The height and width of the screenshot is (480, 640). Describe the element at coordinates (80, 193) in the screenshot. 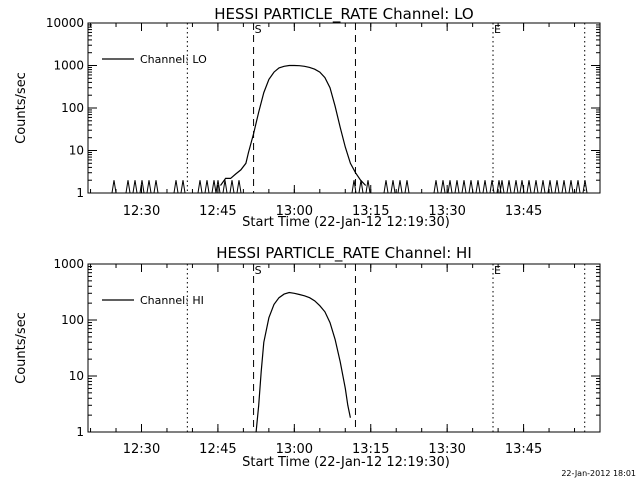

I see `chart-1-ytick-label: 1` at that location.